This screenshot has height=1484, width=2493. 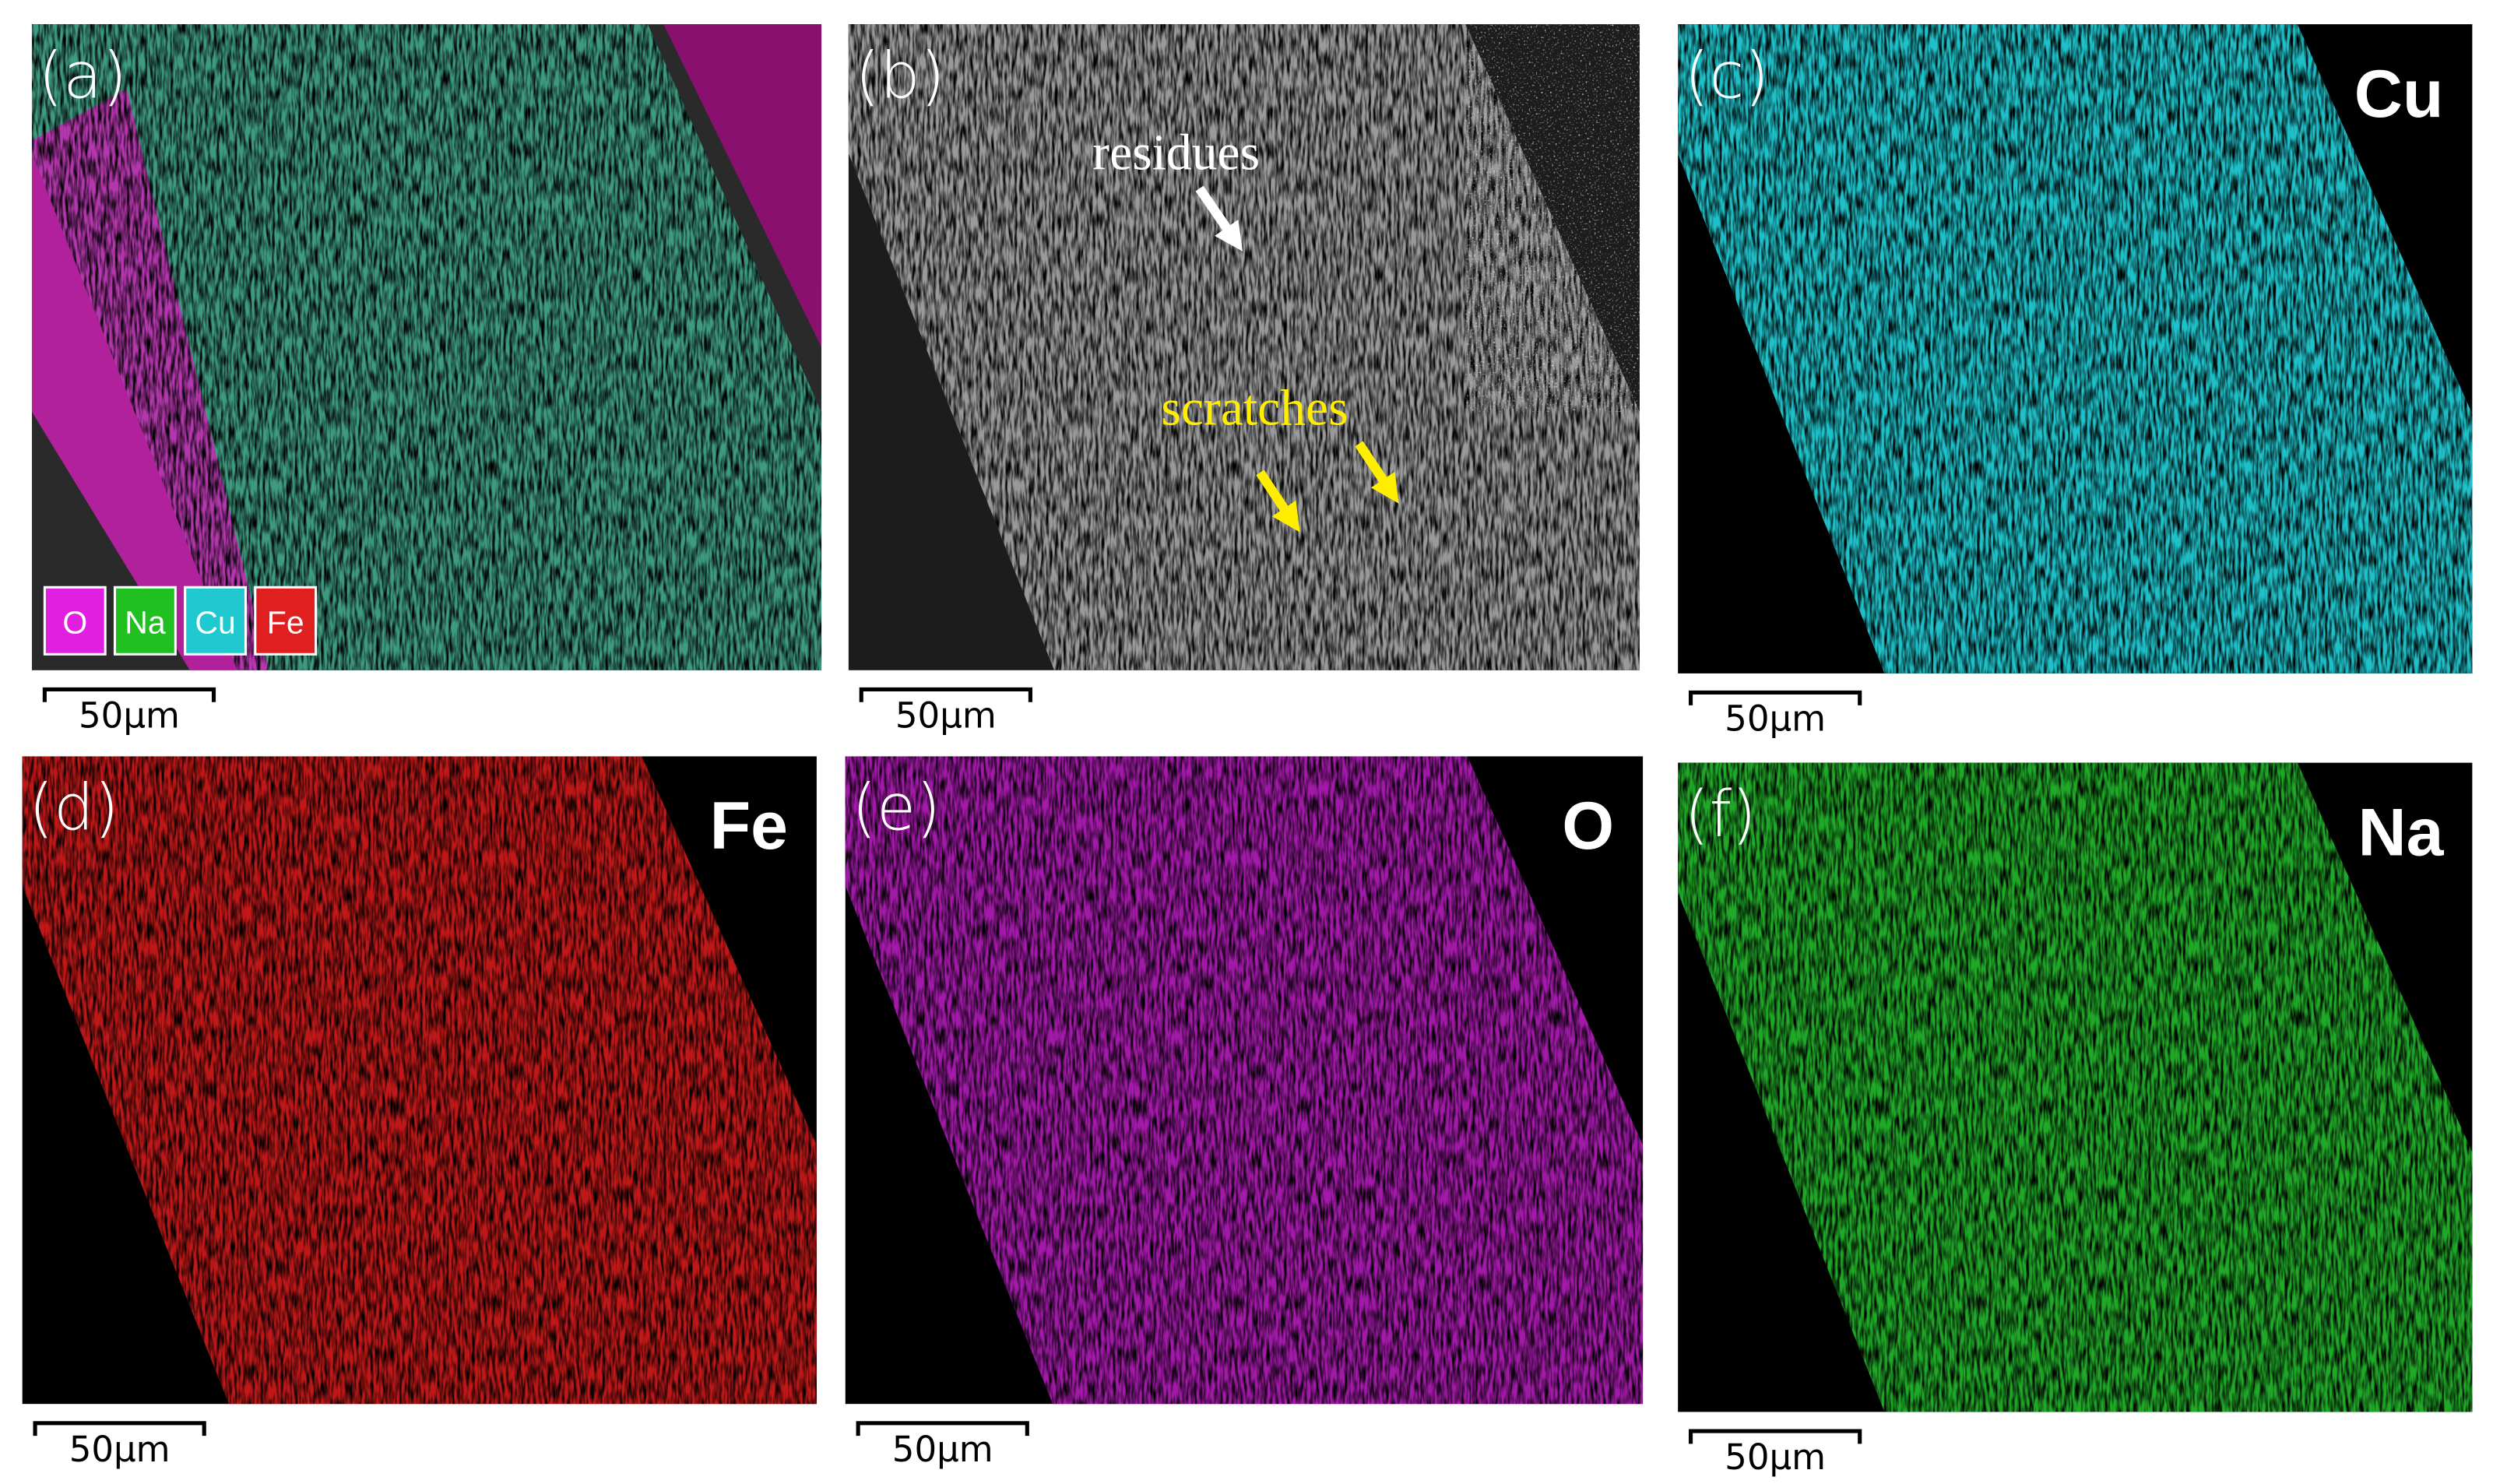 What do you see at coordinates (1720, 815) in the screenshot?
I see `panel-label: (f)` at bounding box center [1720, 815].